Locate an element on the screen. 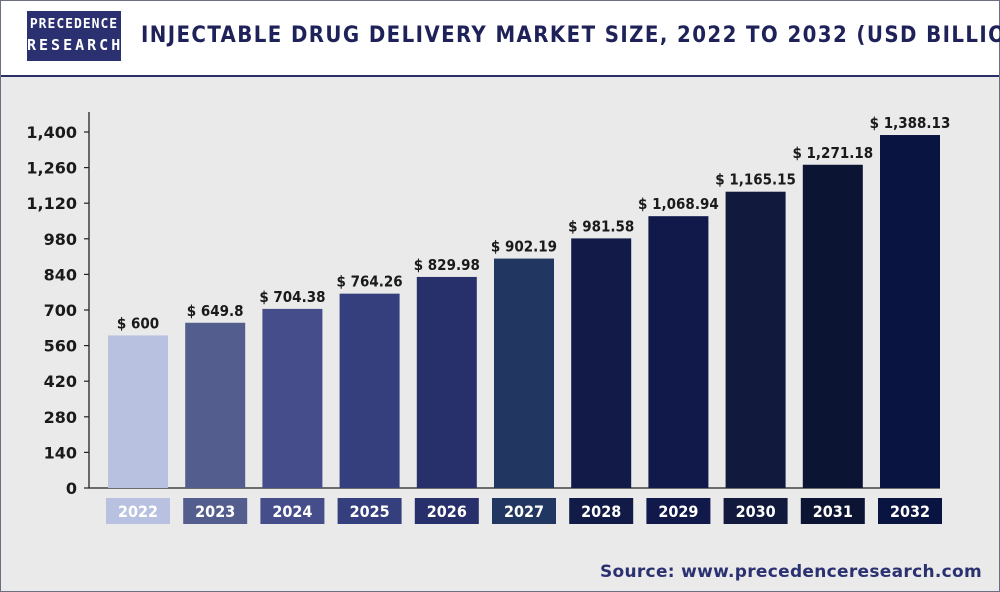 The width and height of the screenshot is (1000, 592). category-label-box-2025 is located at coordinates (369, 511).